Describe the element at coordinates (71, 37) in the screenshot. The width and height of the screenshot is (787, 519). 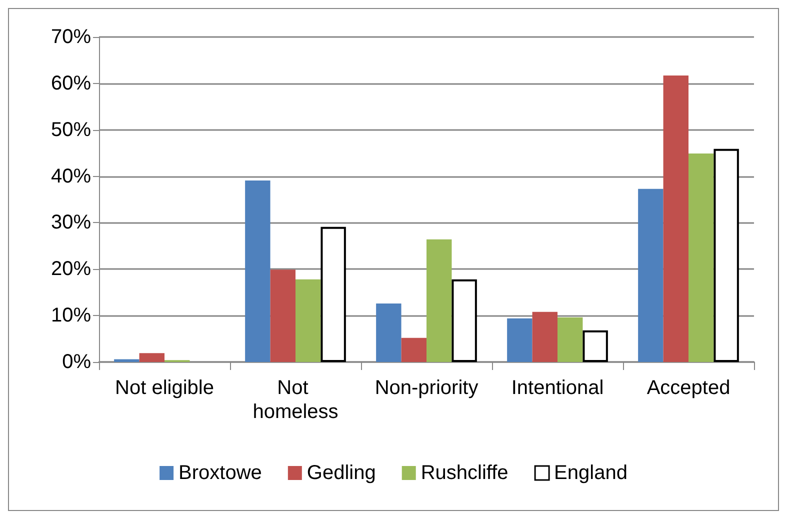
I see `y-tick-label: 70%` at that location.